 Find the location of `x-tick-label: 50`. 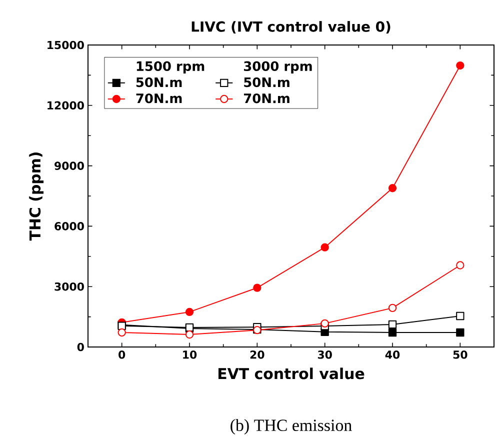

x-tick-label: 50 is located at coordinates (460, 354).